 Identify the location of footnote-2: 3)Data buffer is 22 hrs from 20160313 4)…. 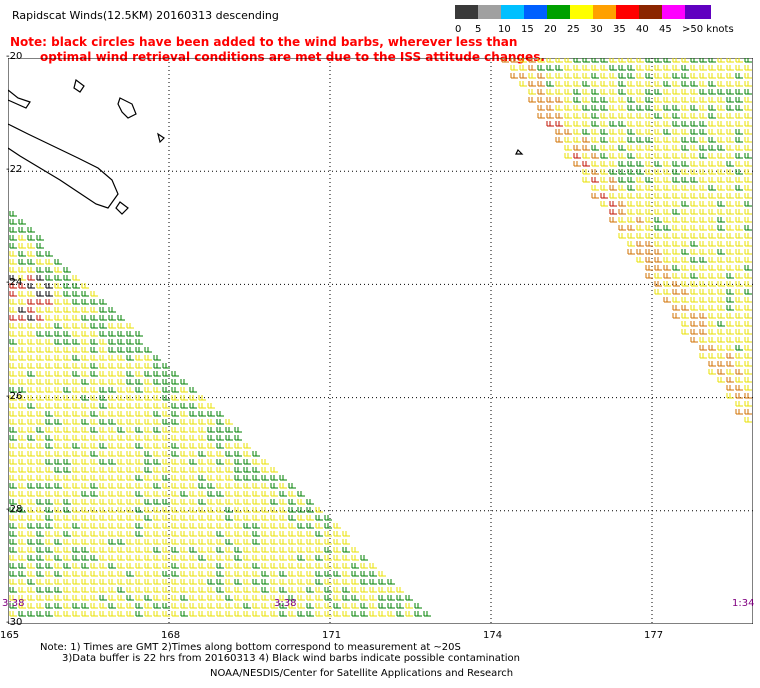
(291, 658).